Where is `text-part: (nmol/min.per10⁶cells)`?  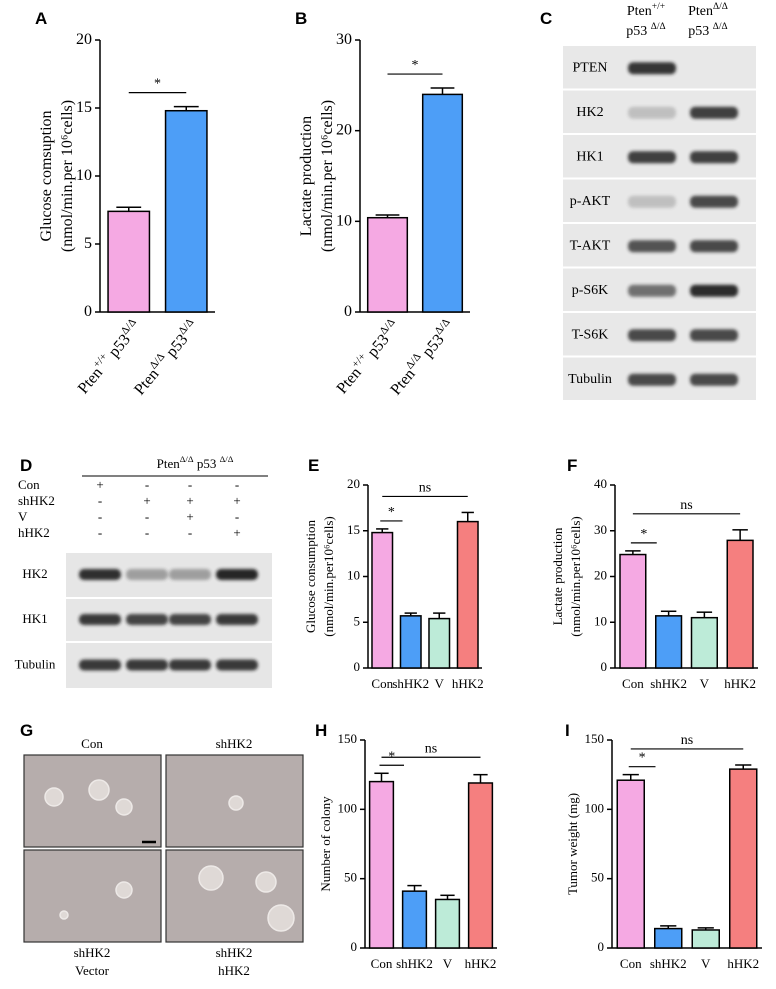 text-part: (nmol/min.per10⁶cells) is located at coordinates (575, 576).